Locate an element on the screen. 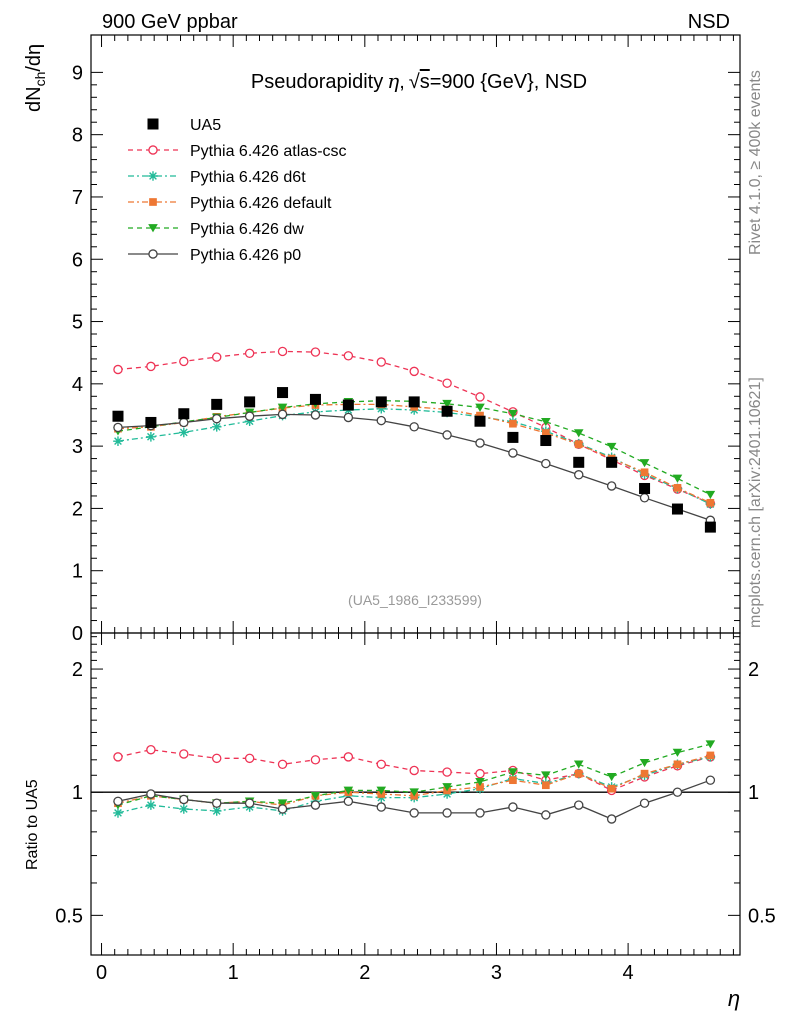 This screenshot has height=1024, width=786. main-ytick-label: 9 is located at coordinates (77, 73).